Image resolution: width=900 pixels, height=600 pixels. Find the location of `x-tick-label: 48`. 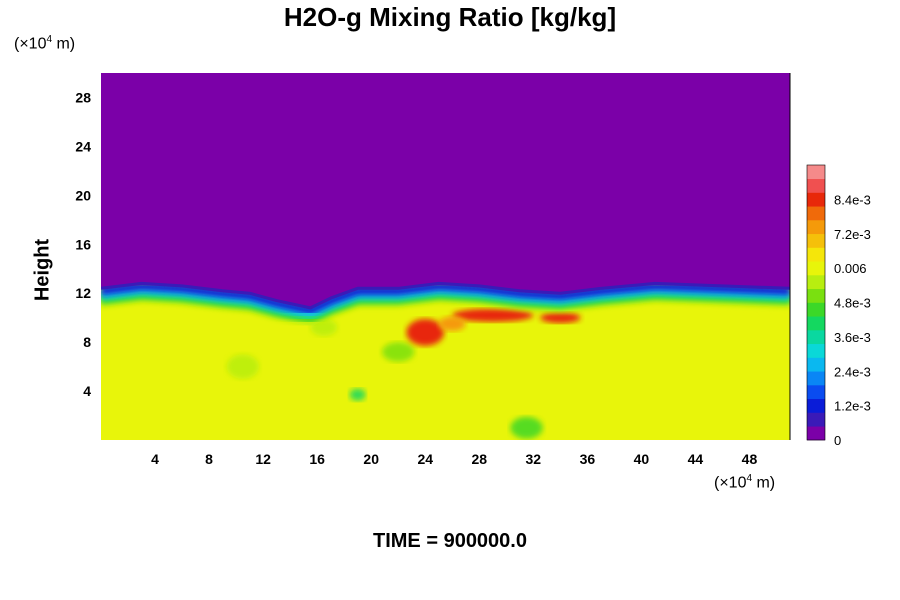

x-tick-label: 48 is located at coordinates (750, 459).